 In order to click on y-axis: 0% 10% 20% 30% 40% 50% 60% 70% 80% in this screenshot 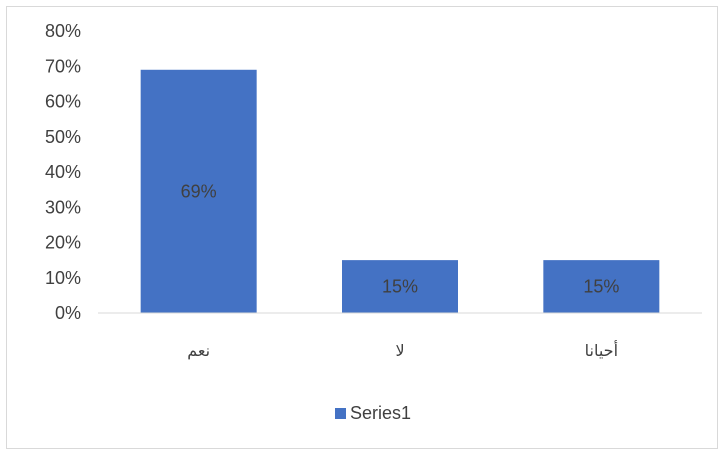, I will do `click(63, 172)`.